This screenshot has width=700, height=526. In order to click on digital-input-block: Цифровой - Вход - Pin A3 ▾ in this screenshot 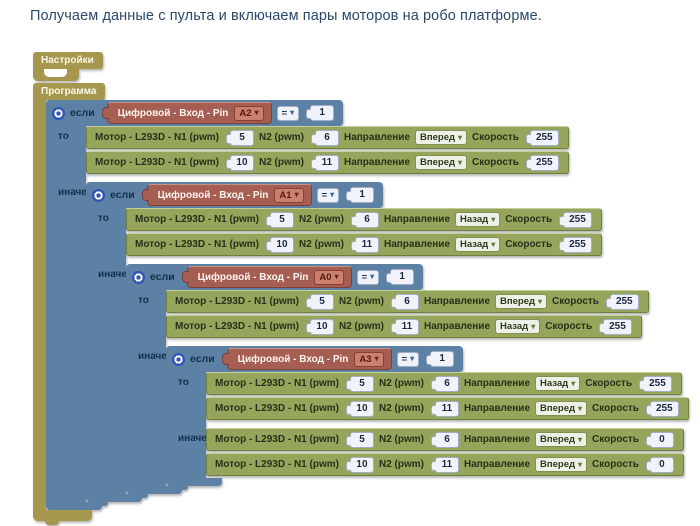, I will do `click(306, 359)`.